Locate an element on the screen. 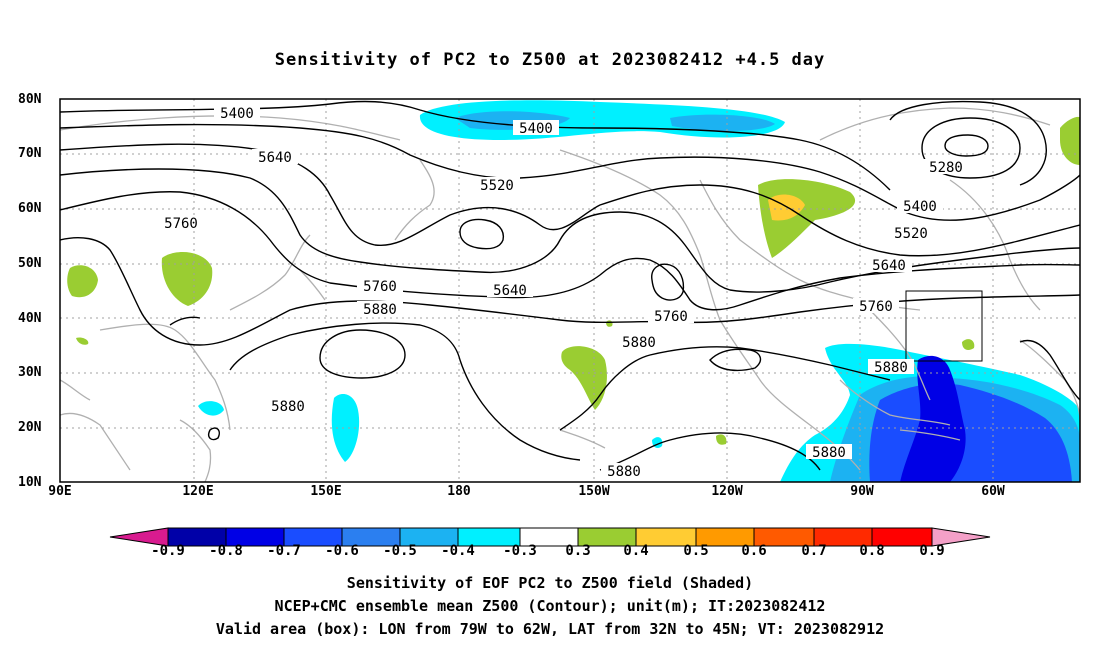 This screenshot has width=1100, height=650. shade-green-arctic-east is located at coordinates (1070, 140).